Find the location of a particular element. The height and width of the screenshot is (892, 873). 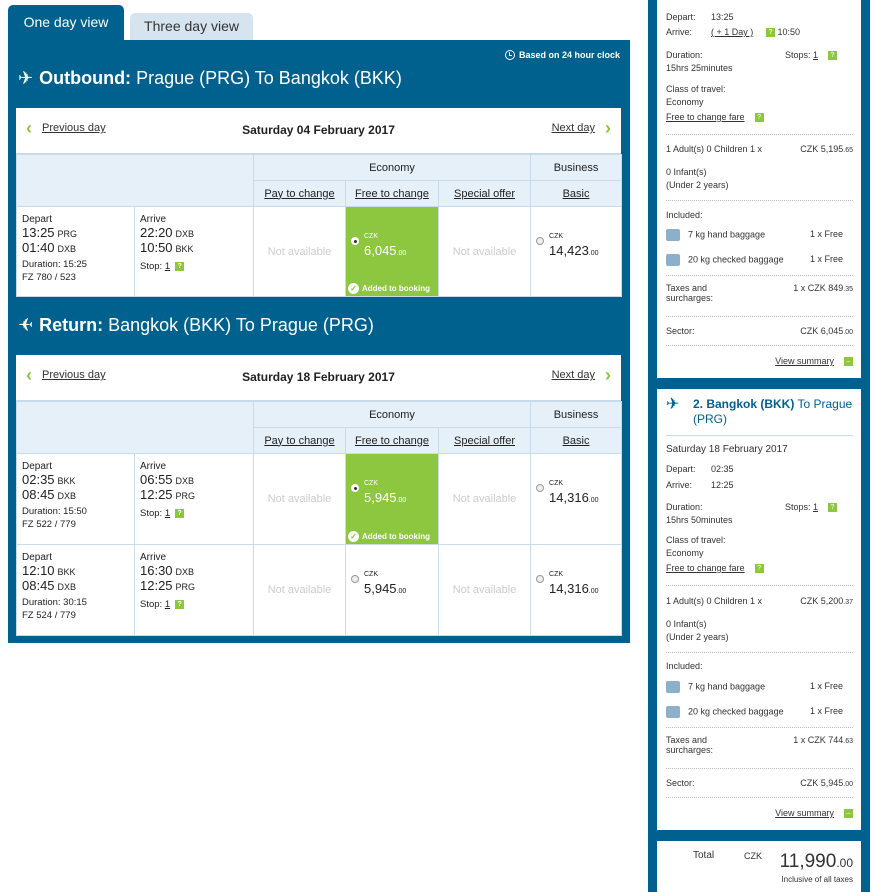

arrive-cell: Arrive 16:30 DXB 12:25 PRG Stop: 1? is located at coordinates (194, 590).